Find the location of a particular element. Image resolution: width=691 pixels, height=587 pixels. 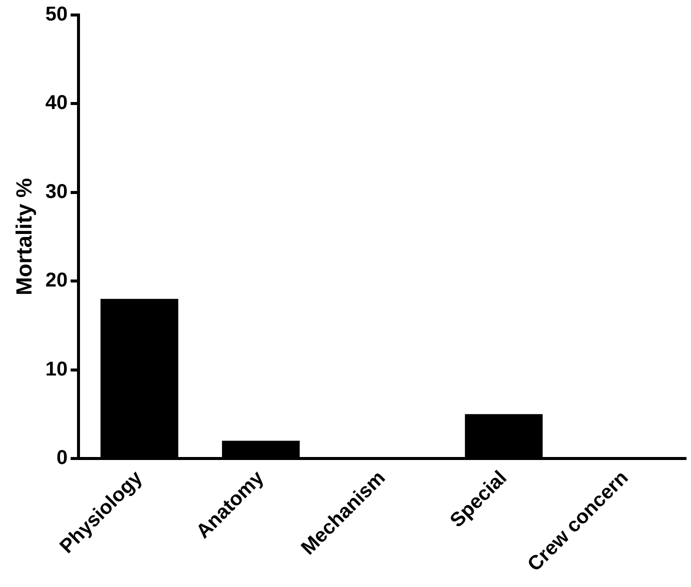

y-tick-label: 10 is located at coordinates (56, 369).